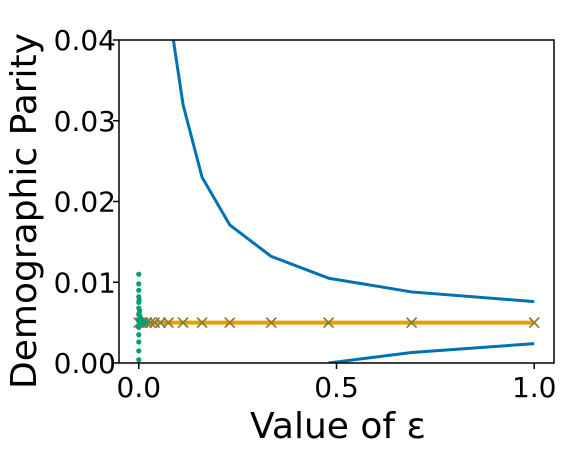 The image size is (572, 453). Describe the element at coordinates (85, 40) in the screenshot. I see `y-tick-label: 0.04` at that location.